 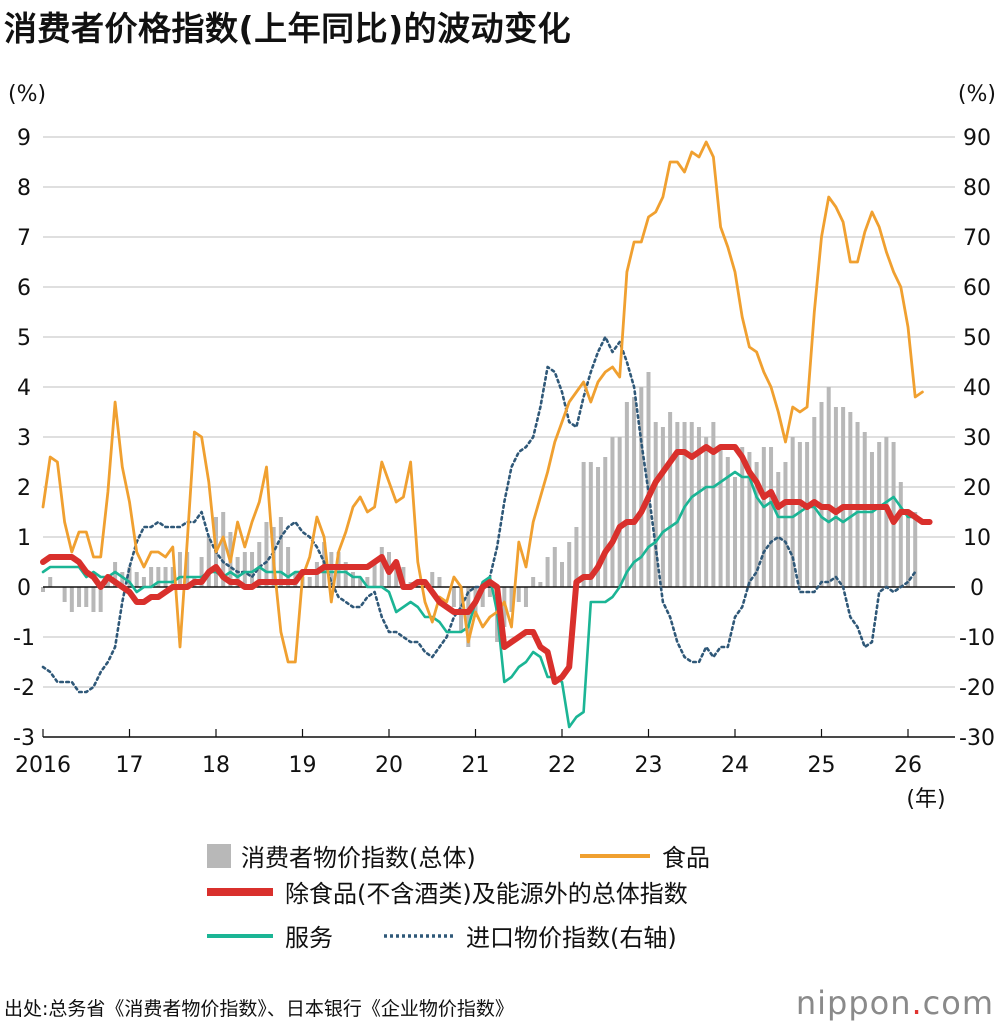 I want to click on legend-bar-swatch, so click(x=219, y=855).